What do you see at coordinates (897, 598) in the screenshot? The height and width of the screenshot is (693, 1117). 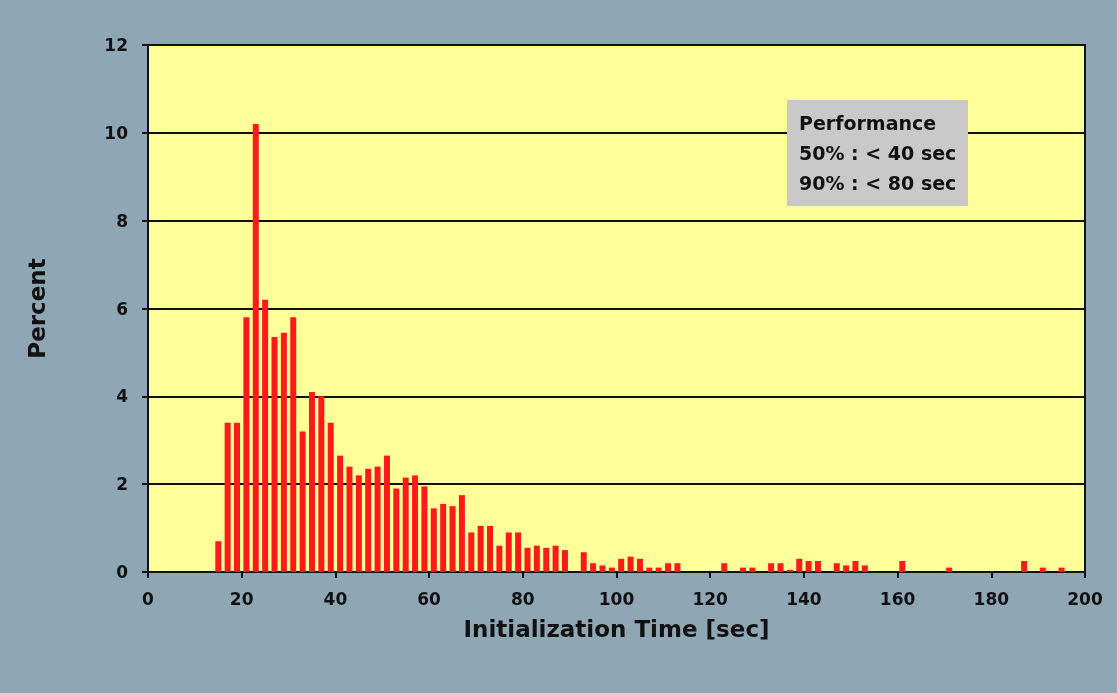 I see `x-tick-label: 160` at bounding box center [897, 598].